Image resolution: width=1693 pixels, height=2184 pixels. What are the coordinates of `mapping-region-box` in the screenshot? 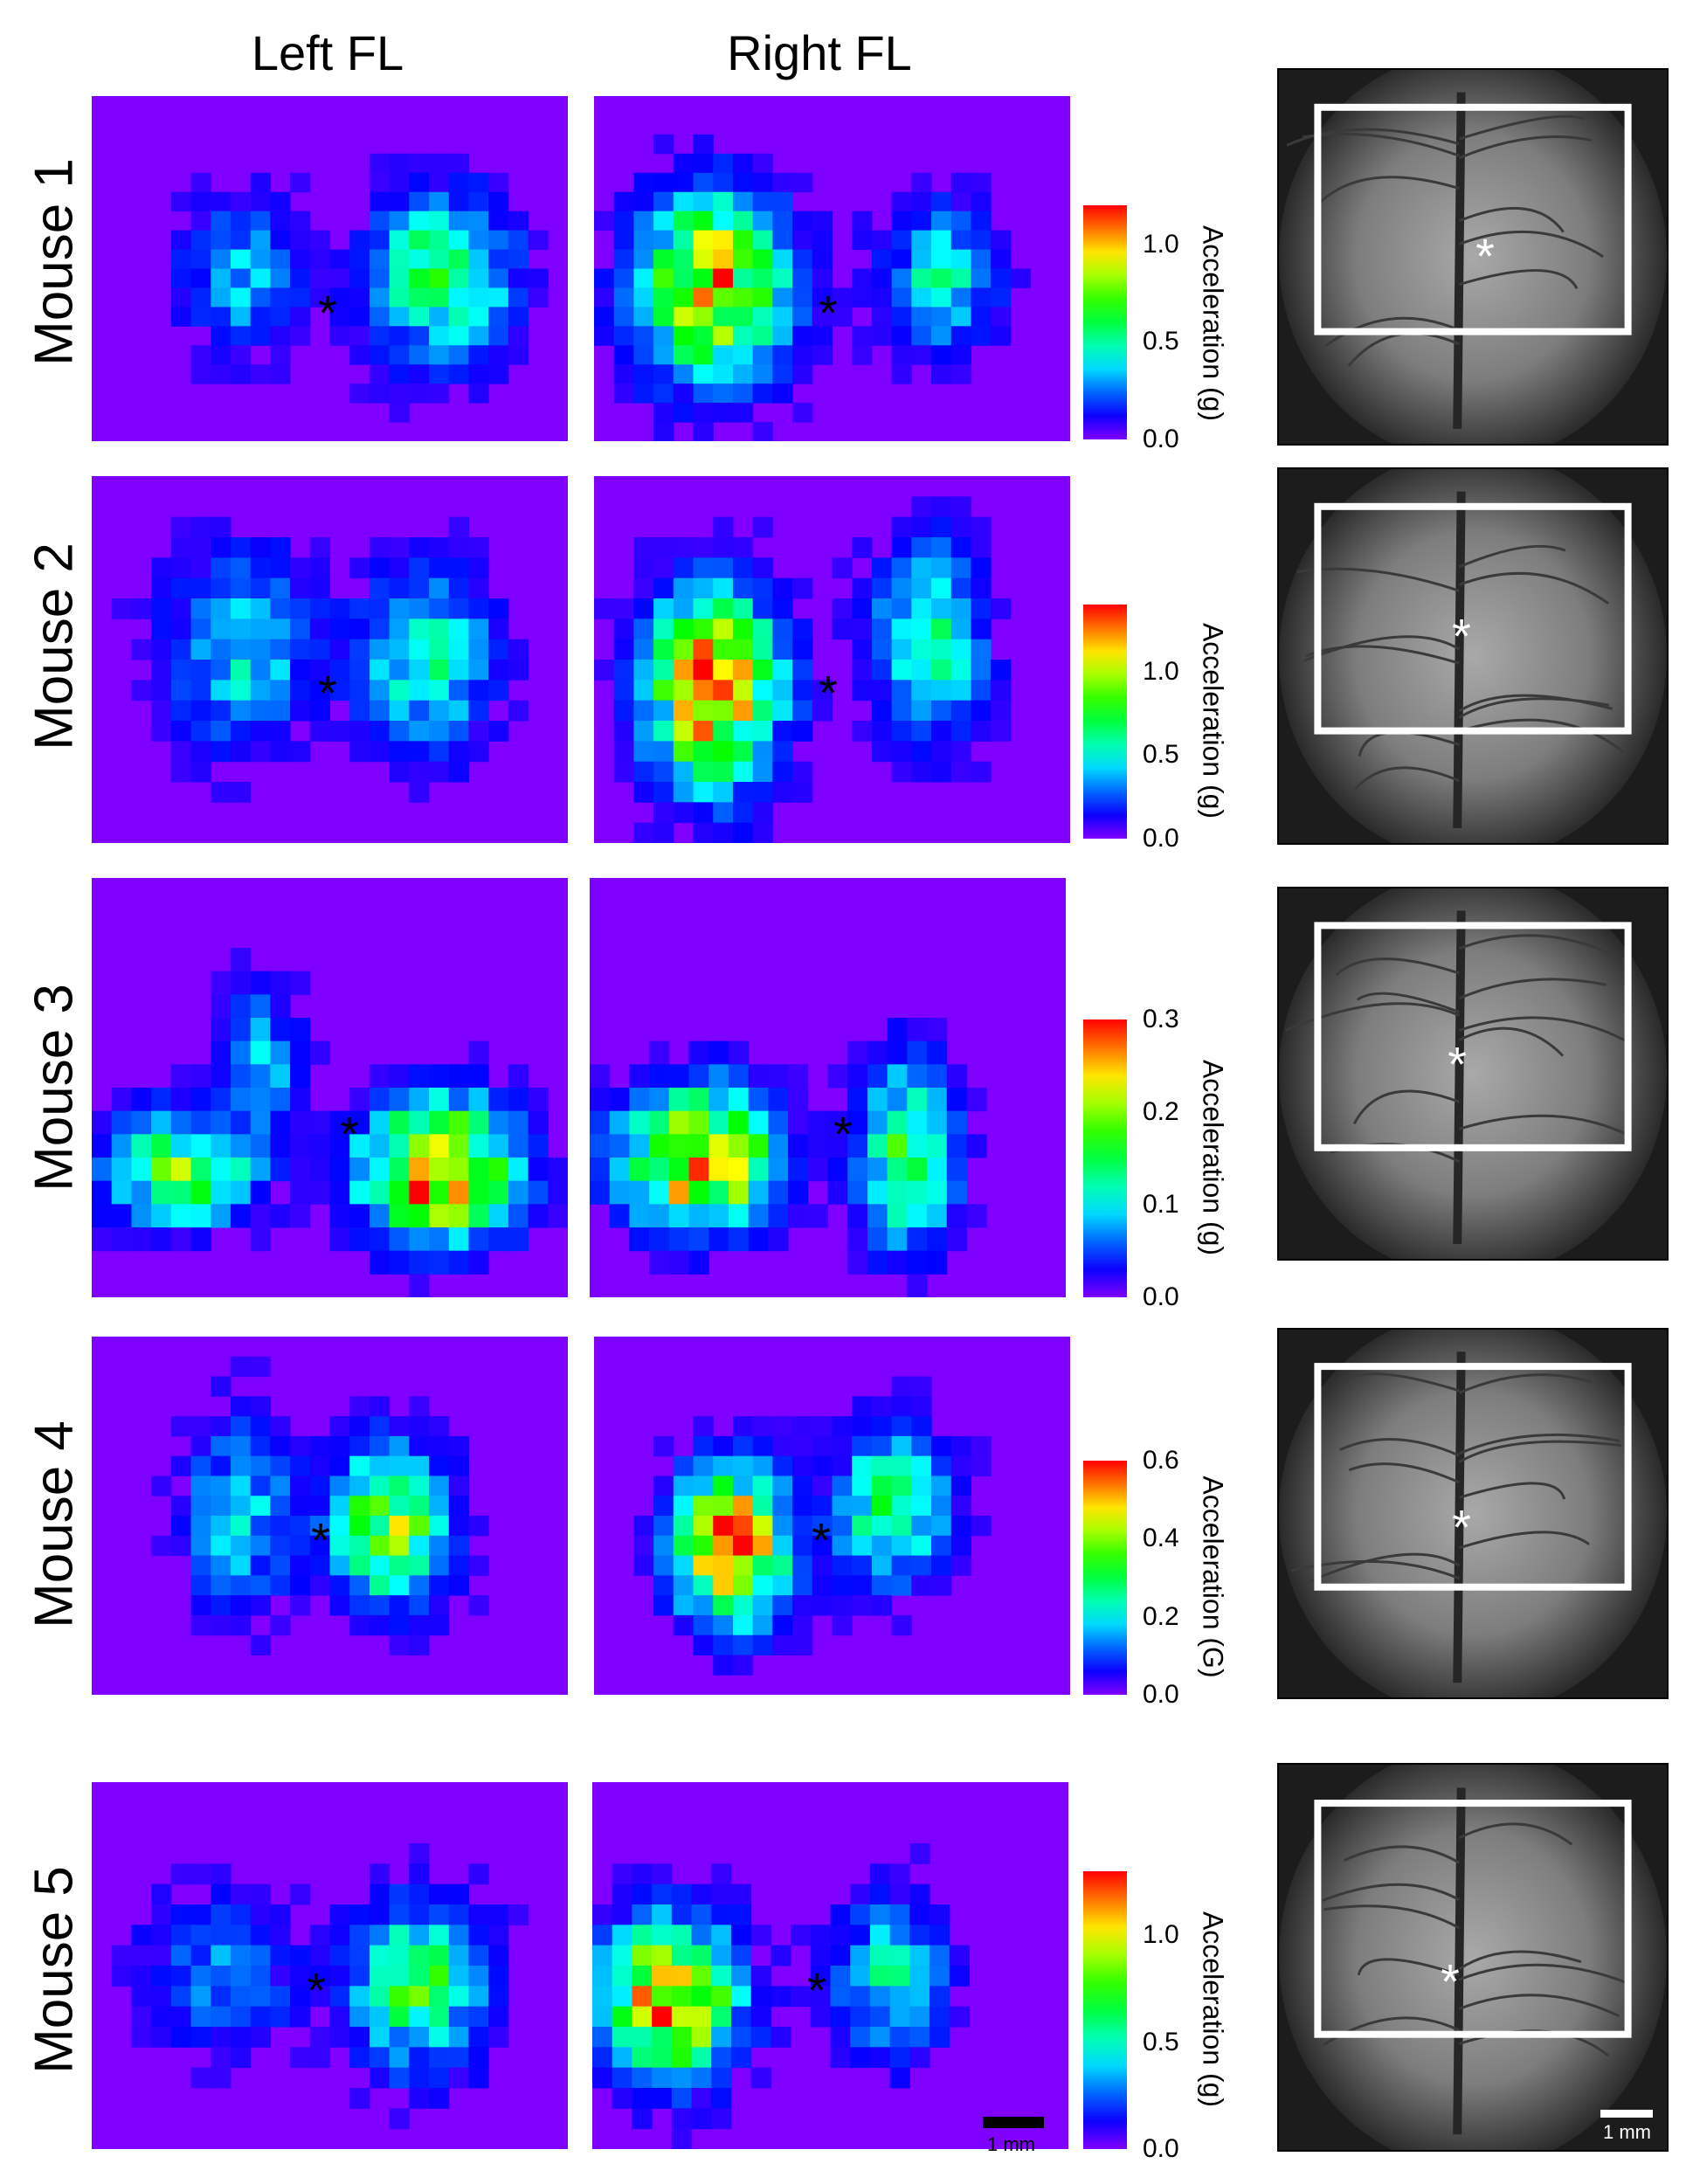 It's located at (1473, 1477).